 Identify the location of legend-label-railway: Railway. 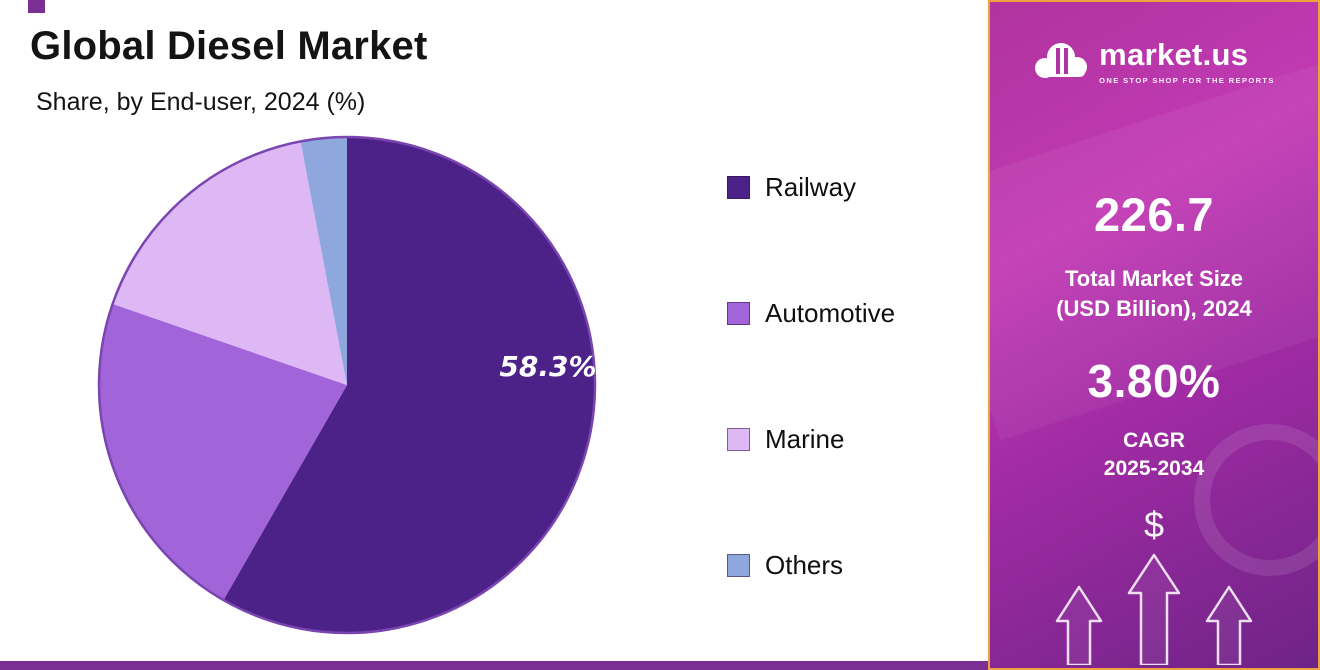
(811, 187).